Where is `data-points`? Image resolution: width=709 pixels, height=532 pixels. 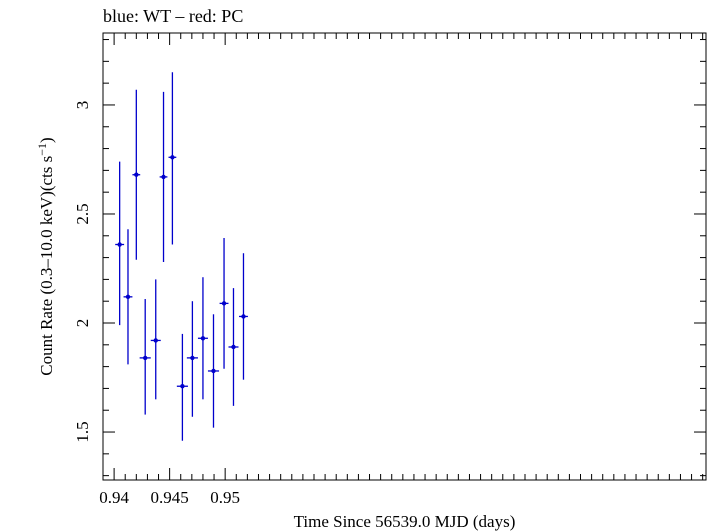
data-points is located at coordinates (181, 256).